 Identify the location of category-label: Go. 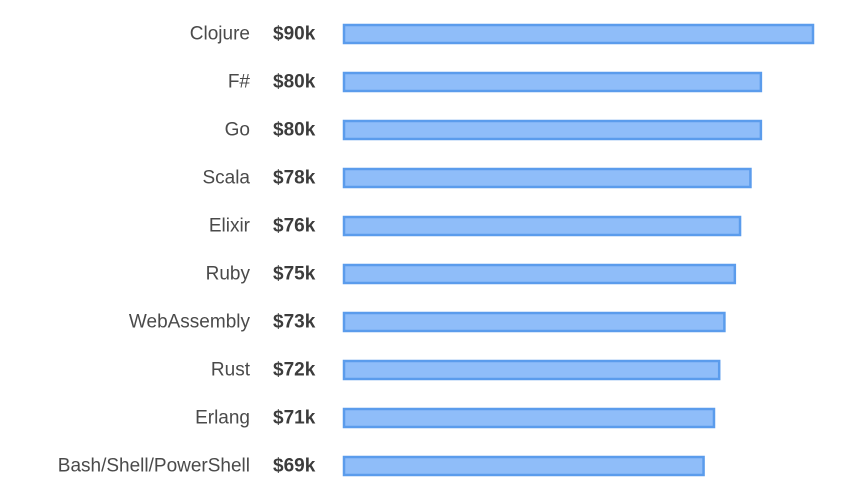
(237, 130).